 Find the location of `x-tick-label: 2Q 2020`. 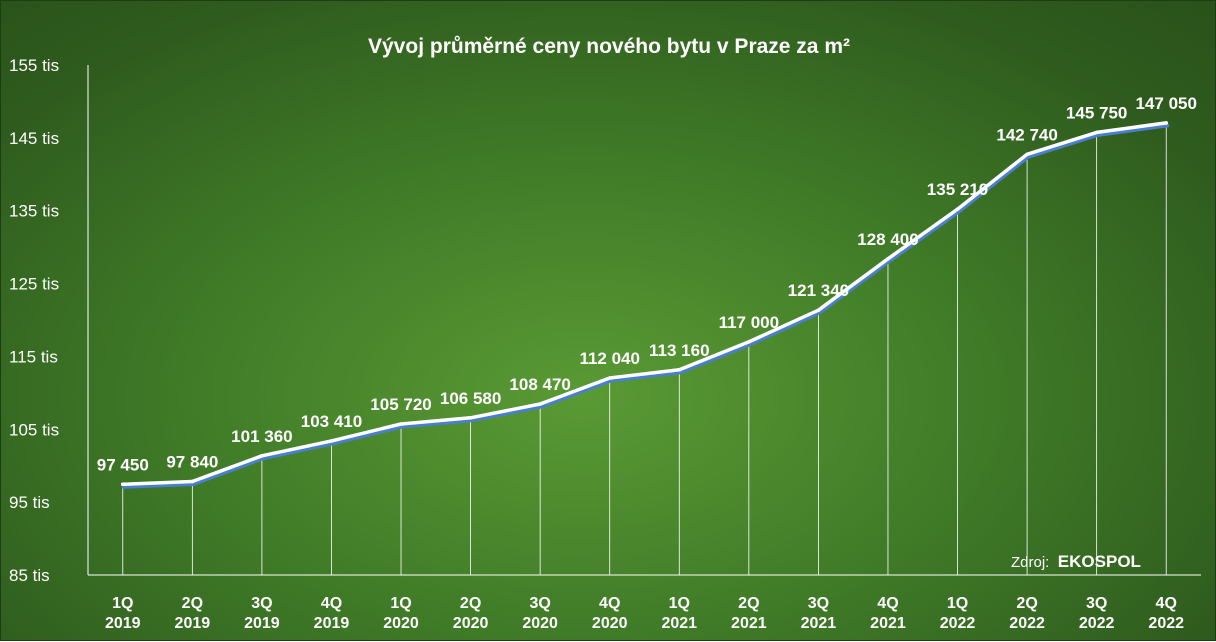

x-tick-label: 2Q 2020 is located at coordinates (471, 613).